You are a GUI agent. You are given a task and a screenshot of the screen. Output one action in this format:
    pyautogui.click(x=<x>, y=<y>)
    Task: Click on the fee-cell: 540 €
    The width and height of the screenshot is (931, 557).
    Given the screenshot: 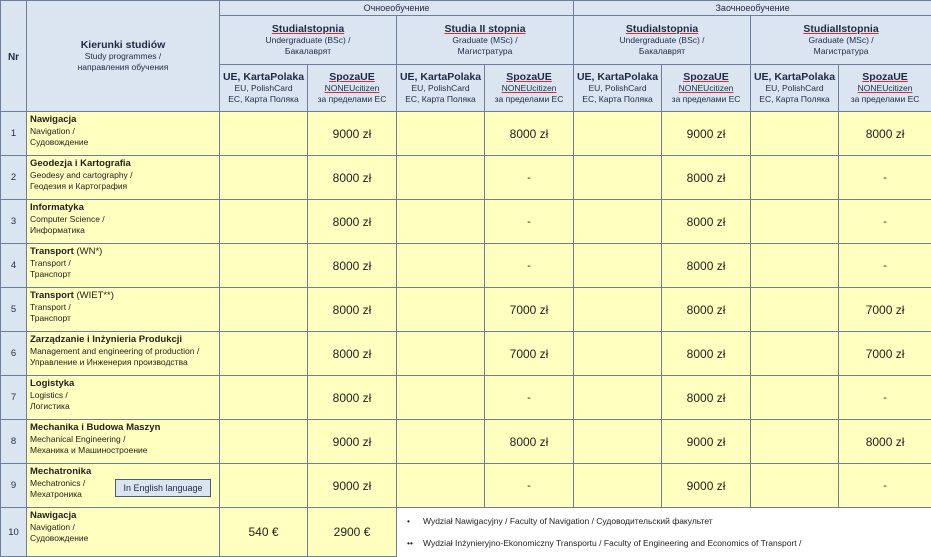 What is the action you would take?
    pyautogui.click(x=264, y=532)
    